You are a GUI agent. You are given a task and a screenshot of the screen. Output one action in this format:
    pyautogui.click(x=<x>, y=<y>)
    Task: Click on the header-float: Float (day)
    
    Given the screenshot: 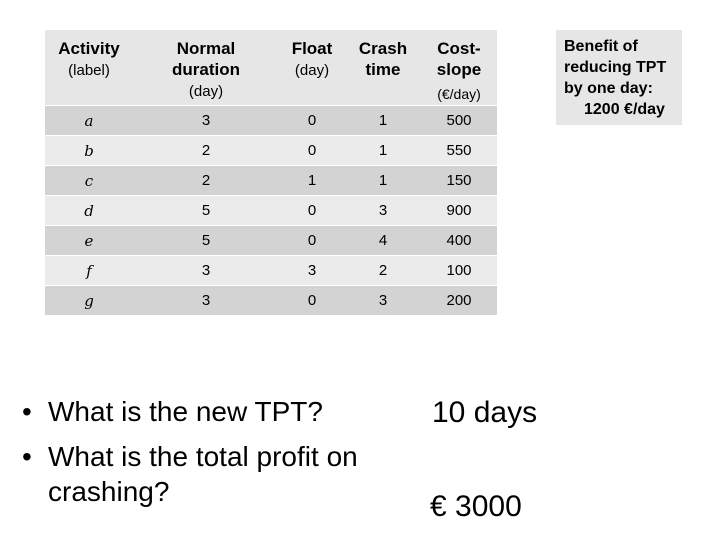 What is the action you would take?
    pyautogui.click(x=312, y=68)
    